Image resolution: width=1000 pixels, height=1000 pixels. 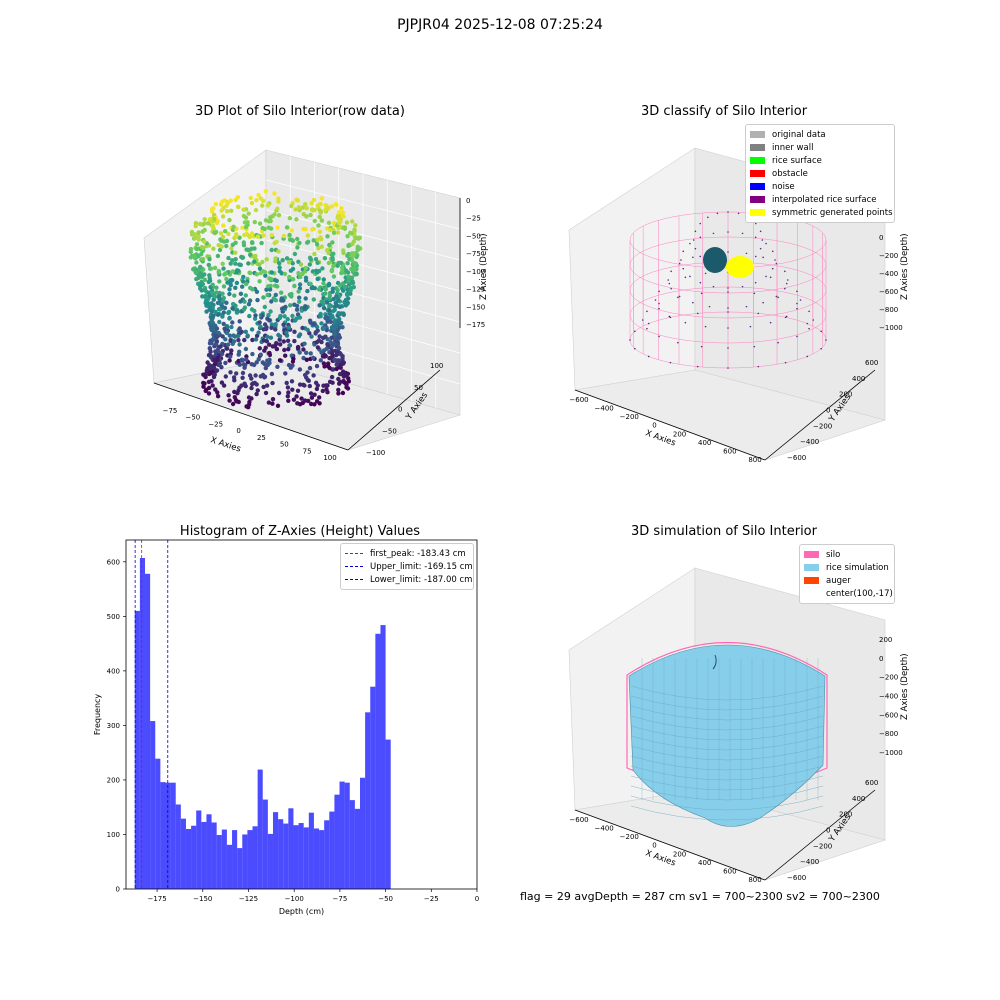 What do you see at coordinates (97, 715) in the screenshot?
I see `histogram-ylabel: Frequency` at bounding box center [97, 715].